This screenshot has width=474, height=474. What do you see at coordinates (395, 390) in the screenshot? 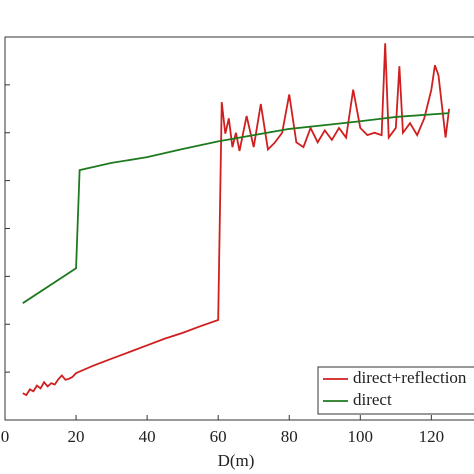
I see `legend-box` at bounding box center [395, 390].